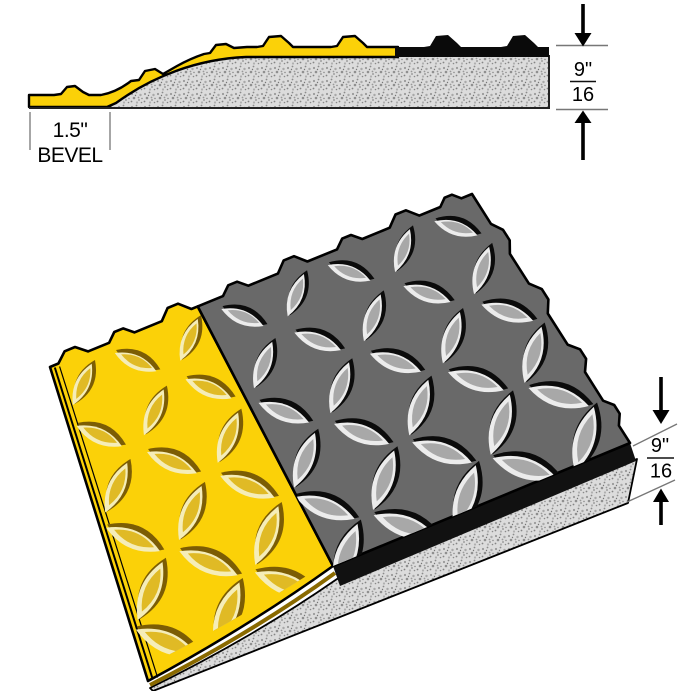 This screenshot has width=679, height=691. Describe the element at coordinates (327, 82) in the screenshot. I see `profile-foam-core` at that location.